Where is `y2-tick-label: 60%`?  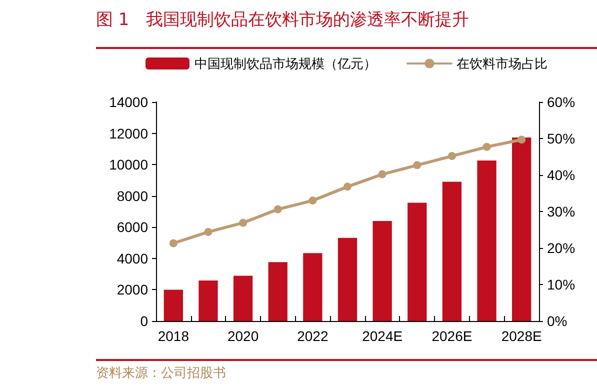 y2-tick-label: 60% is located at coordinates (561, 102).